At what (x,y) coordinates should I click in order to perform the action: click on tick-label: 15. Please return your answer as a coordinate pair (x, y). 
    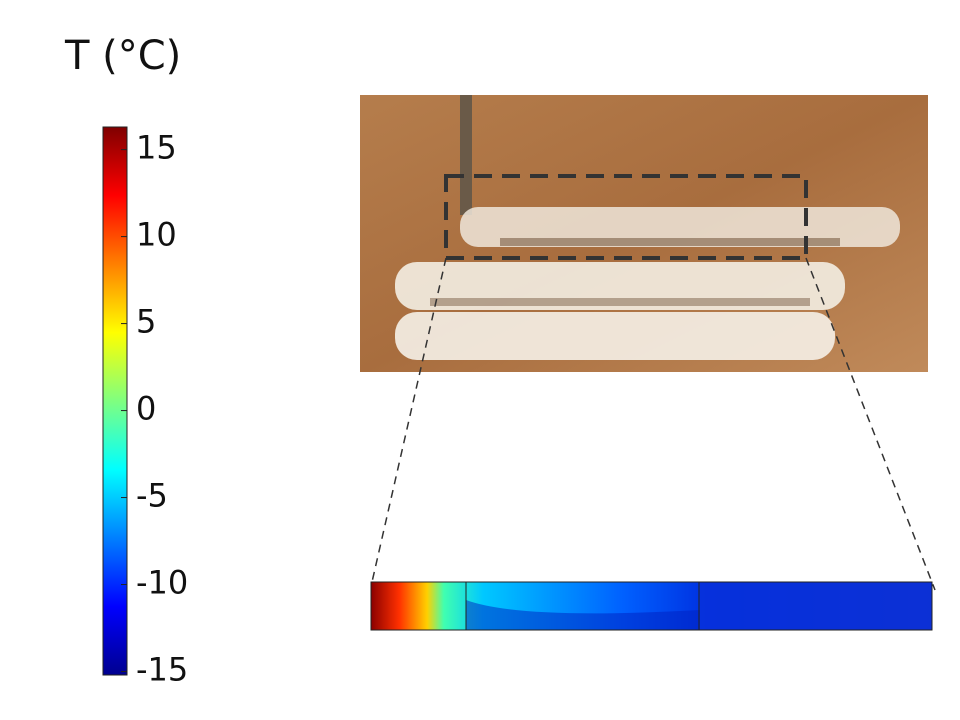
    Looking at the image, I should click on (156, 148).